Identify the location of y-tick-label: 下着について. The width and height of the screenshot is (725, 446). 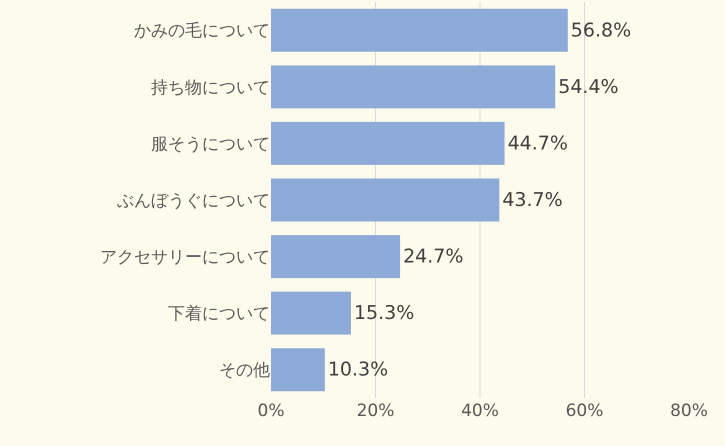
(219, 314).